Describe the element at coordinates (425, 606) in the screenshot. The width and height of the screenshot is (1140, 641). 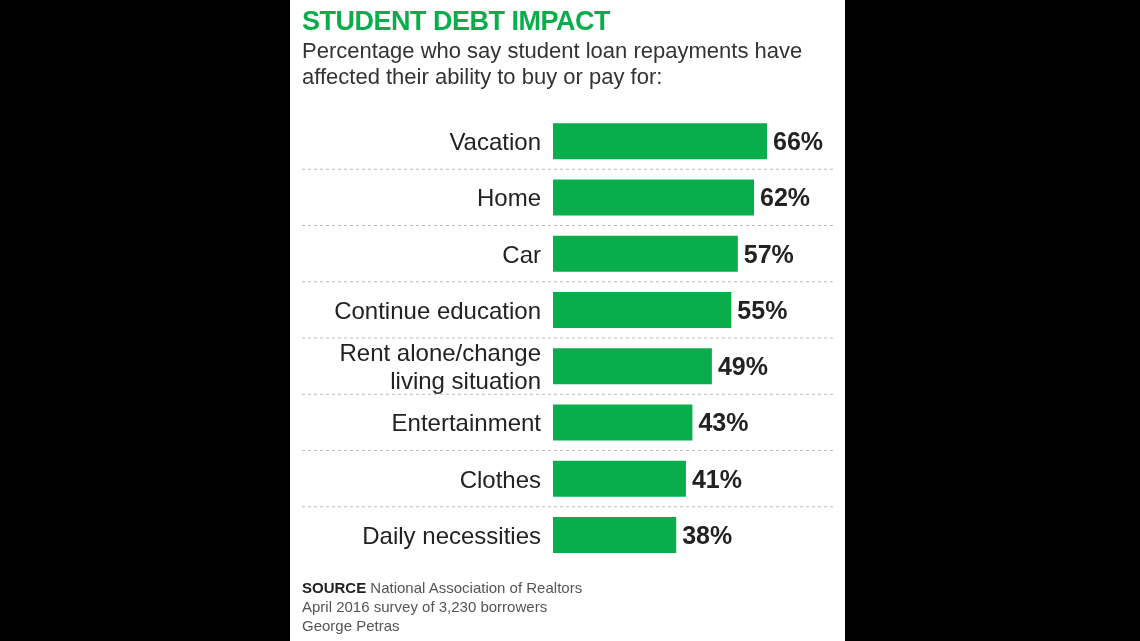
I see `text: April 2016 survey of 3,230 borrowers` at that location.